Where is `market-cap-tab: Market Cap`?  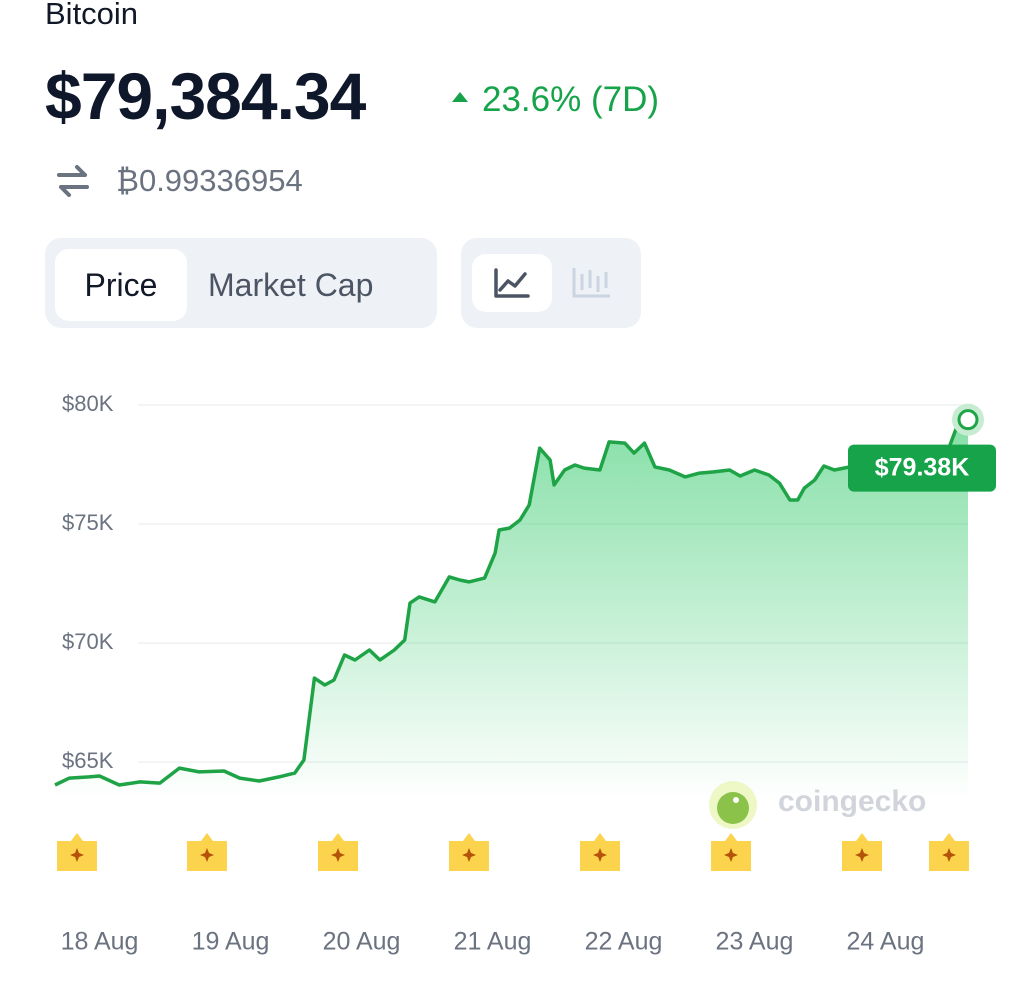 market-cap-tab: Market Cap is located at coordinates (291, 285).